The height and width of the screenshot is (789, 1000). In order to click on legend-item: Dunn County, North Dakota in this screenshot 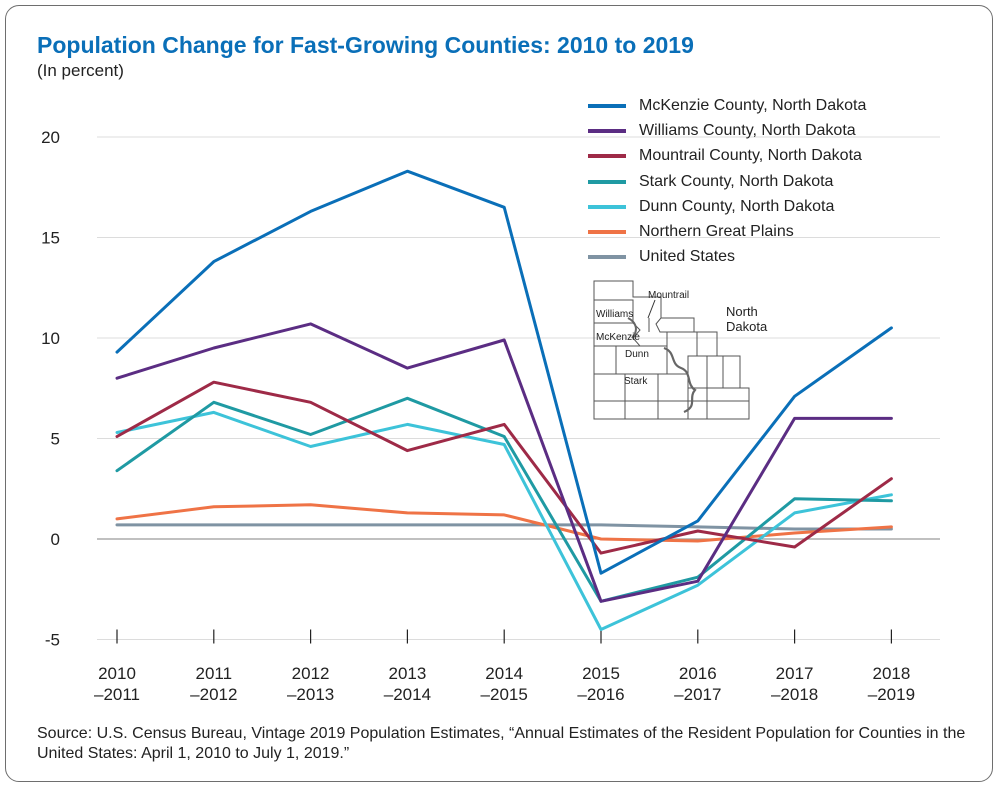, I will do `click(727, 206)`.